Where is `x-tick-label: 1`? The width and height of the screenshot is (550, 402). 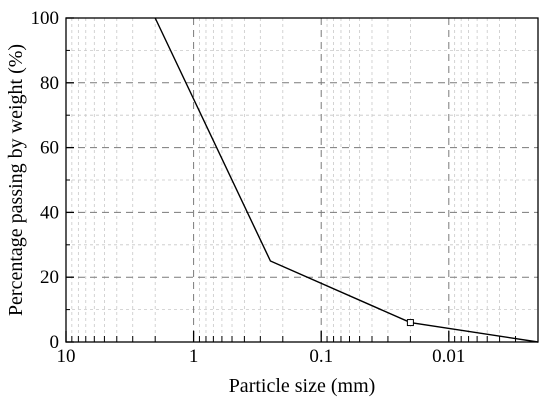
x-tick-label: 1 is located at coordinates (194, 356).